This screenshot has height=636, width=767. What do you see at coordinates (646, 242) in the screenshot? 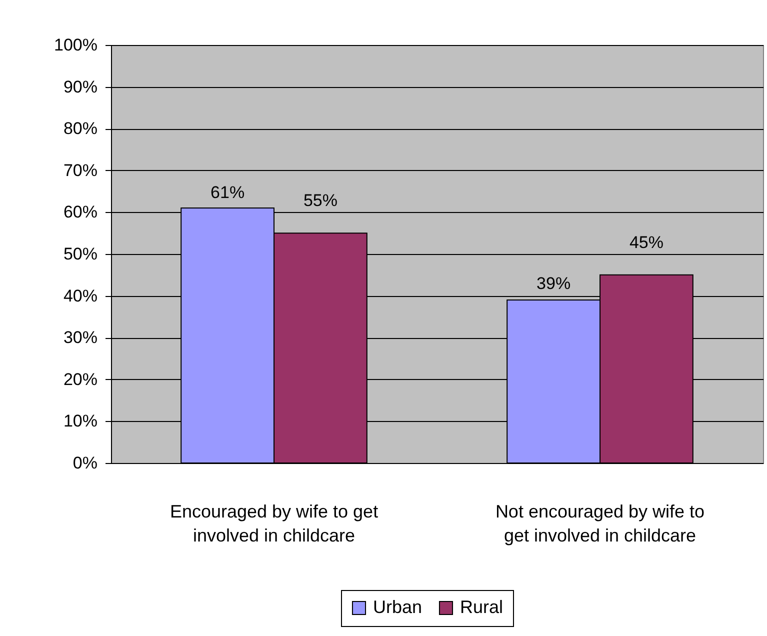
I see `data-label: 45%` at bounding box center [646, 242].